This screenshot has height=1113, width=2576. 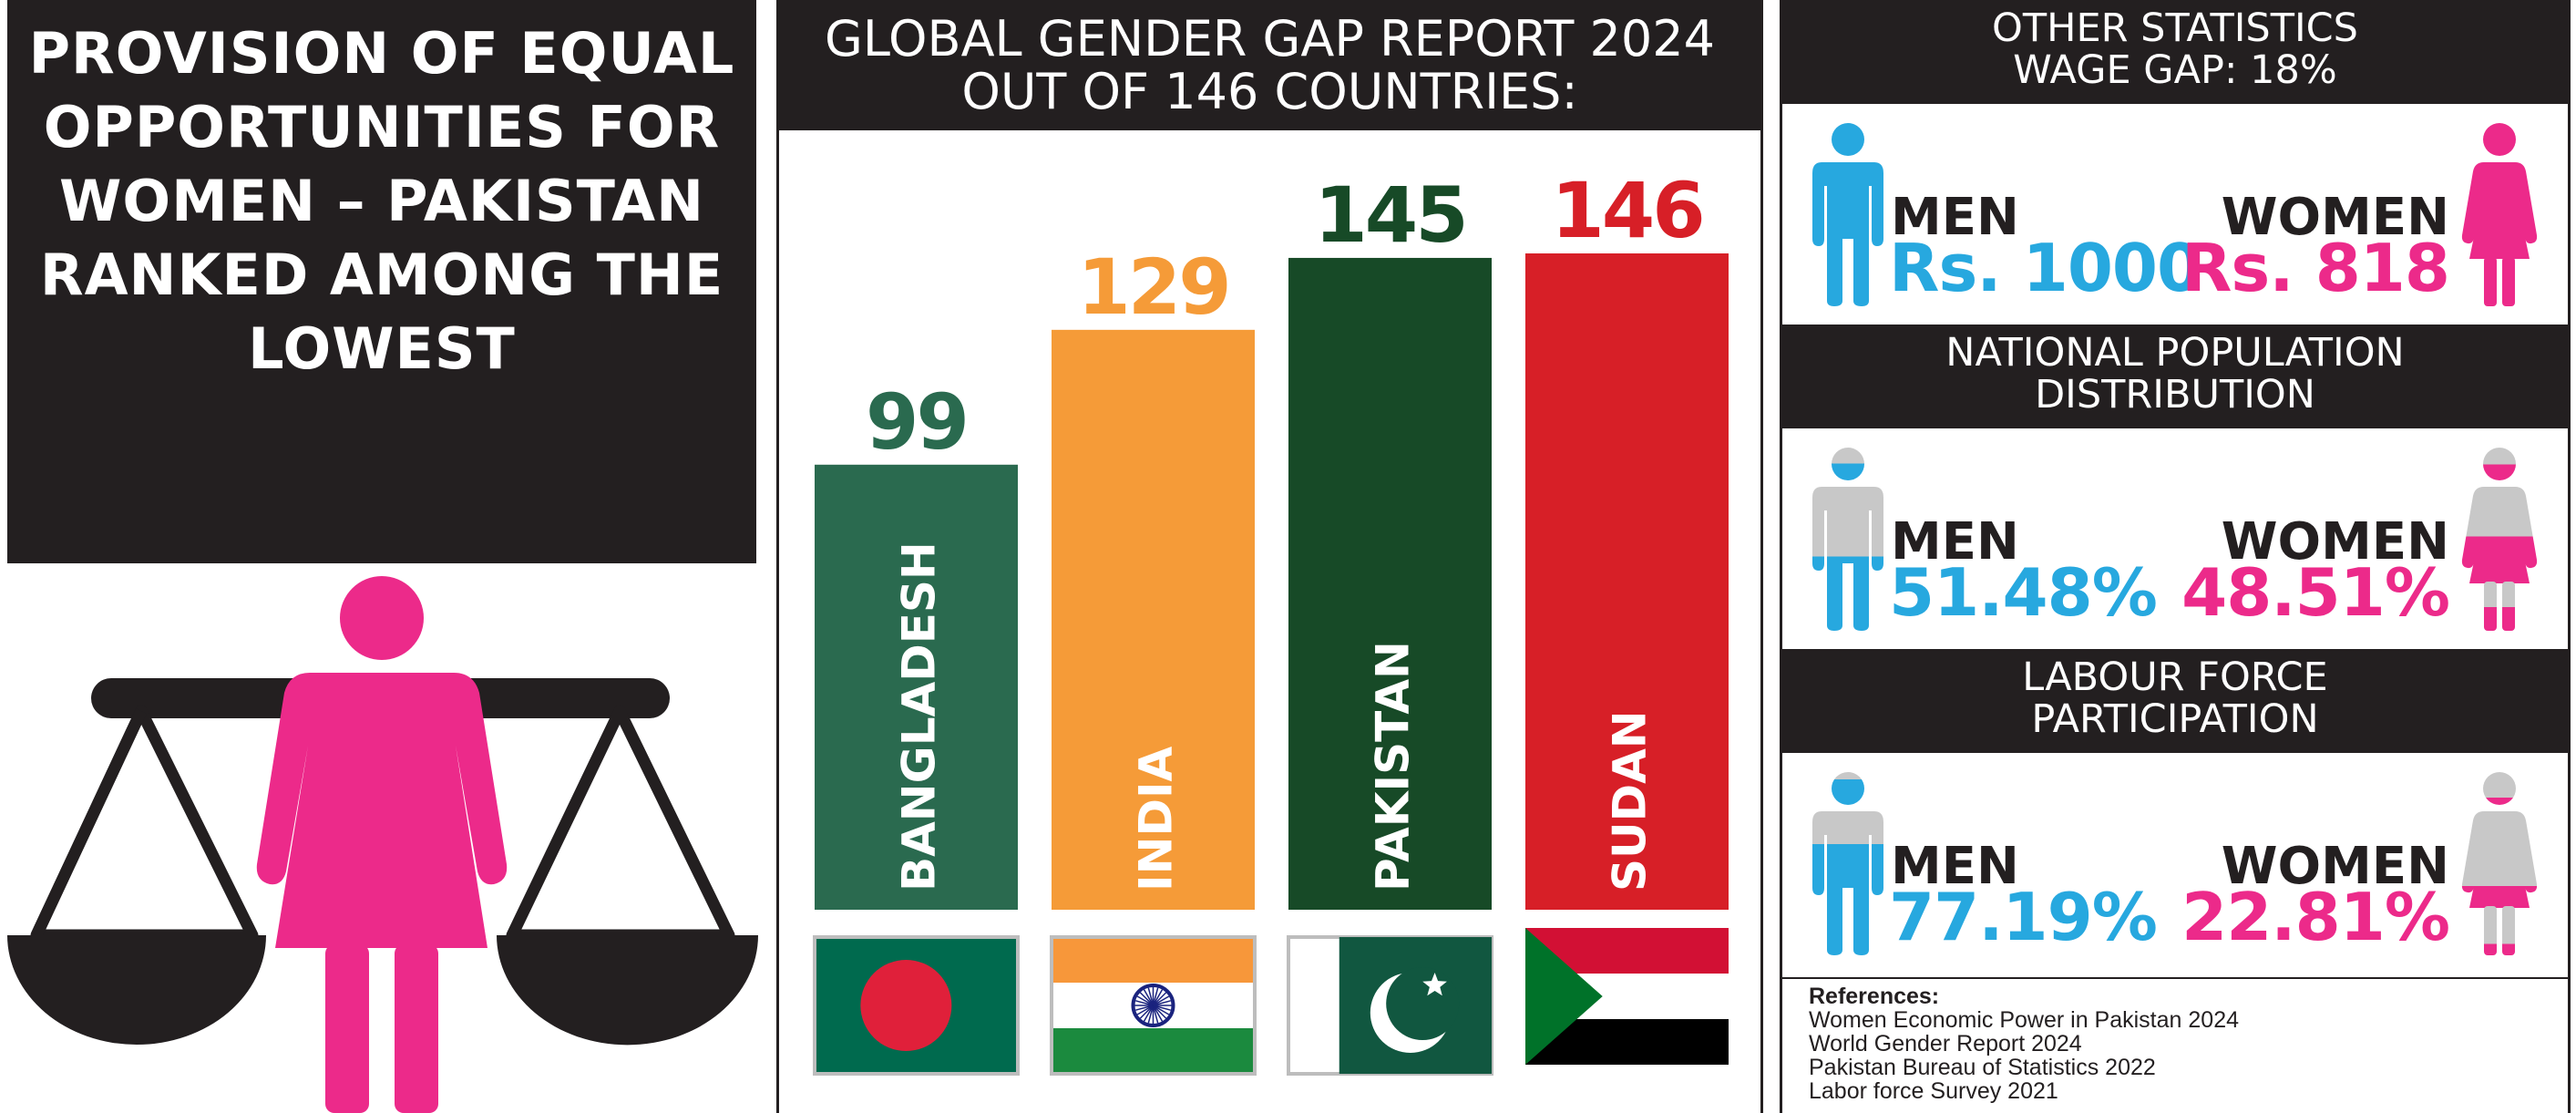 I want to click on section-heading: WAGE GAP: 18%, so click(x=2175, y=70).